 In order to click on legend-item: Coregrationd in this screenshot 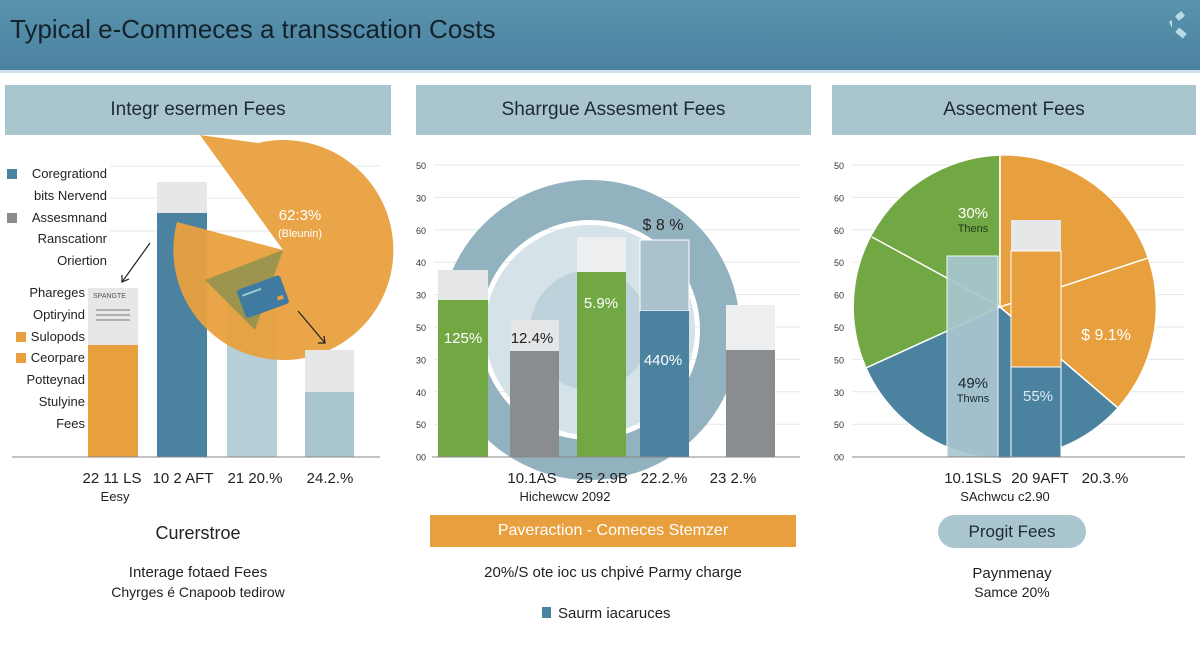, I will do `click(69, 173)`.